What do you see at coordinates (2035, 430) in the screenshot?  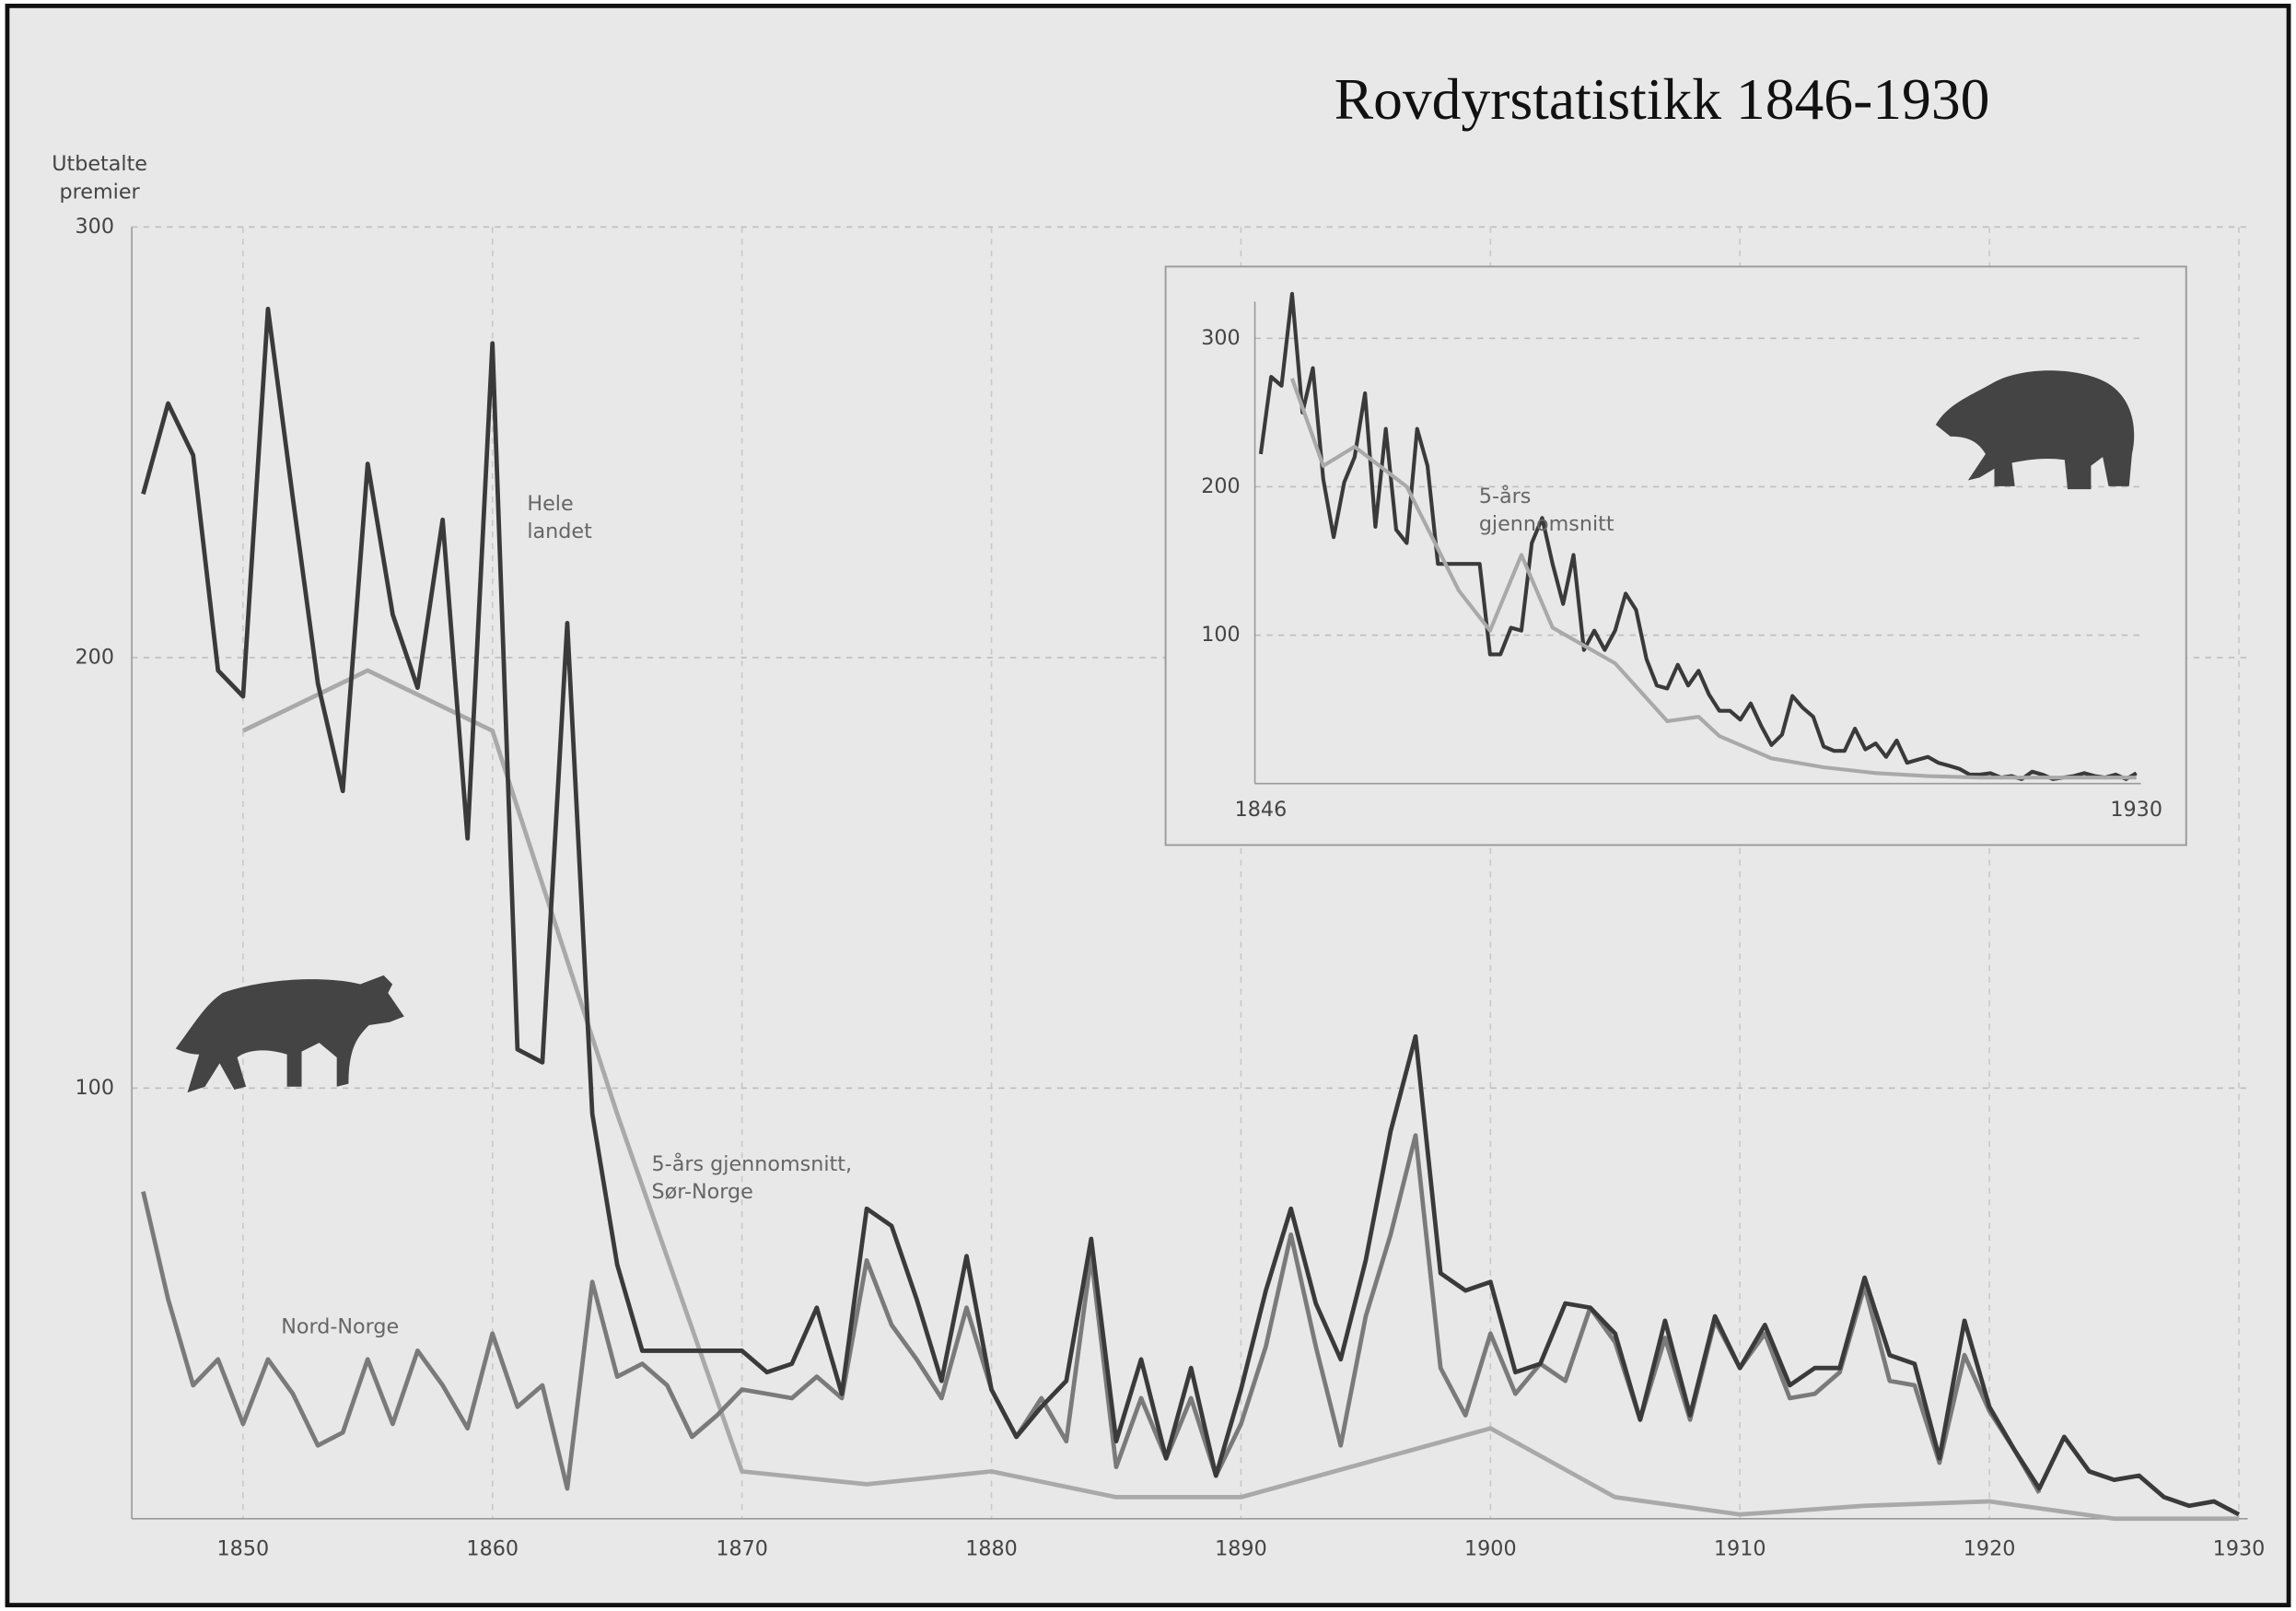 I see `bear-icon` at bounding box center [2035, 430].